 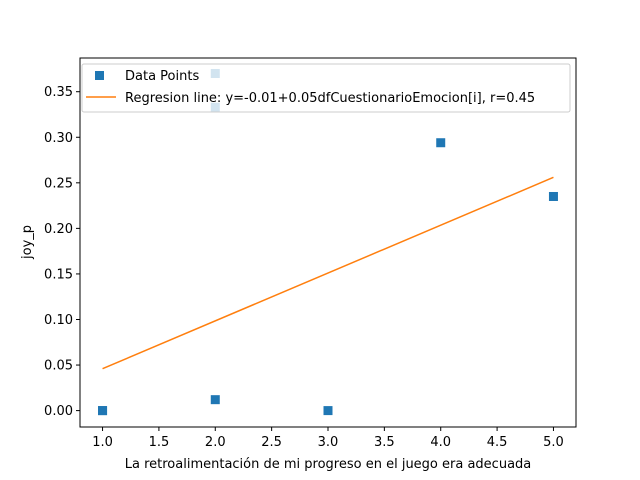 I want to click on y-tick-label: 0.15, so click(x=58, y=274).